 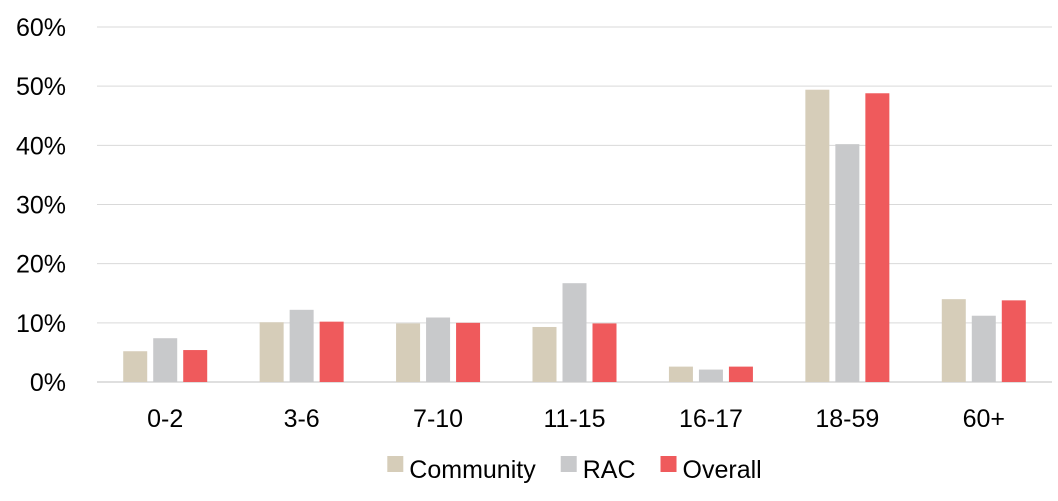 I want to click on y-tick-label: 0%, so click(x=48, y=383).